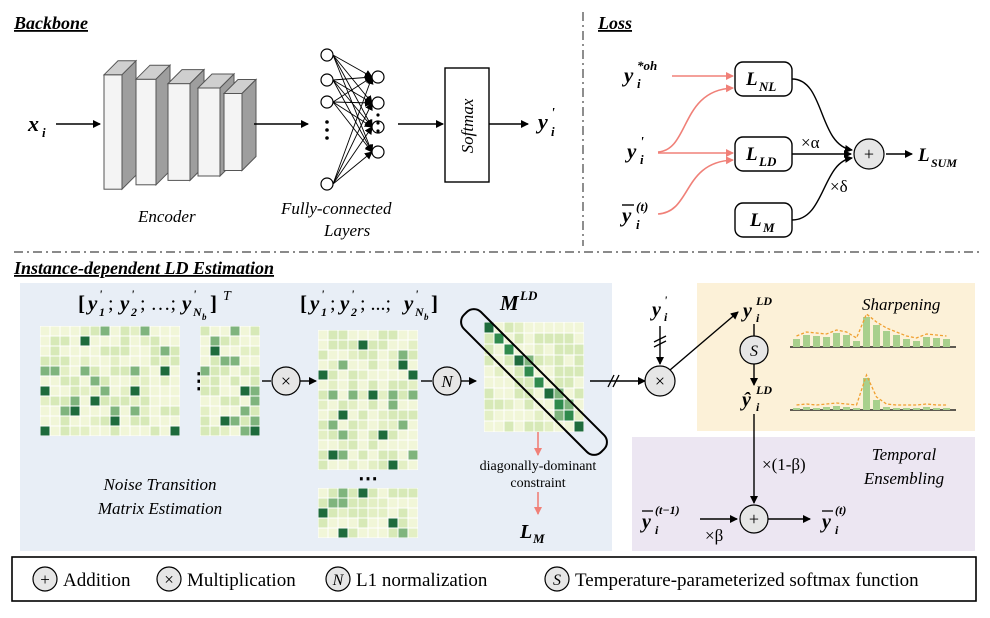 The width and height of the screenshot is (990, 618). What do you see at coordinates (113, 132) in the screenshot?
I see `encoder-block` at bounding box center [113, 132].